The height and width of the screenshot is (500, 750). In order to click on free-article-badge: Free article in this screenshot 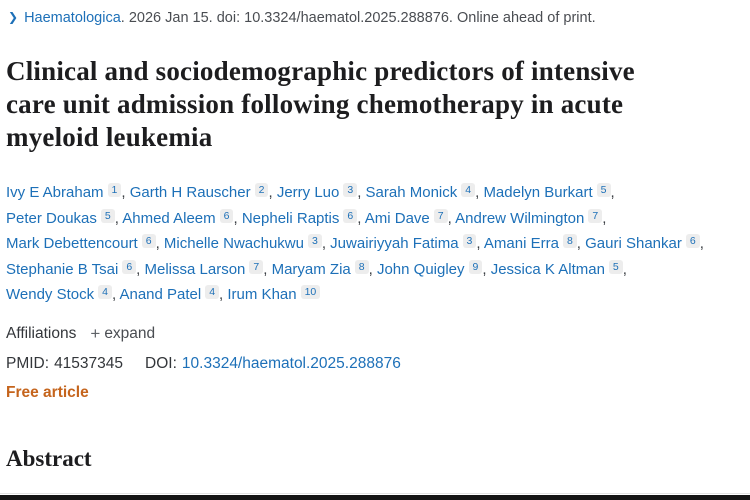, I will do `click(47, 392)`.